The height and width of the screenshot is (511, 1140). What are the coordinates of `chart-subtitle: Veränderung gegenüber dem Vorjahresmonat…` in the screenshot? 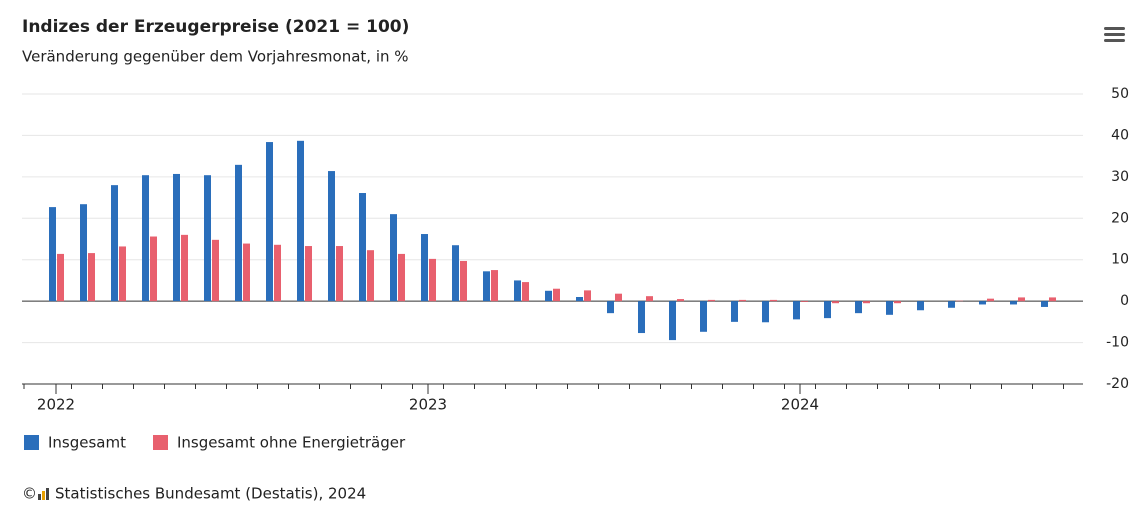 It's located at (215, 57).